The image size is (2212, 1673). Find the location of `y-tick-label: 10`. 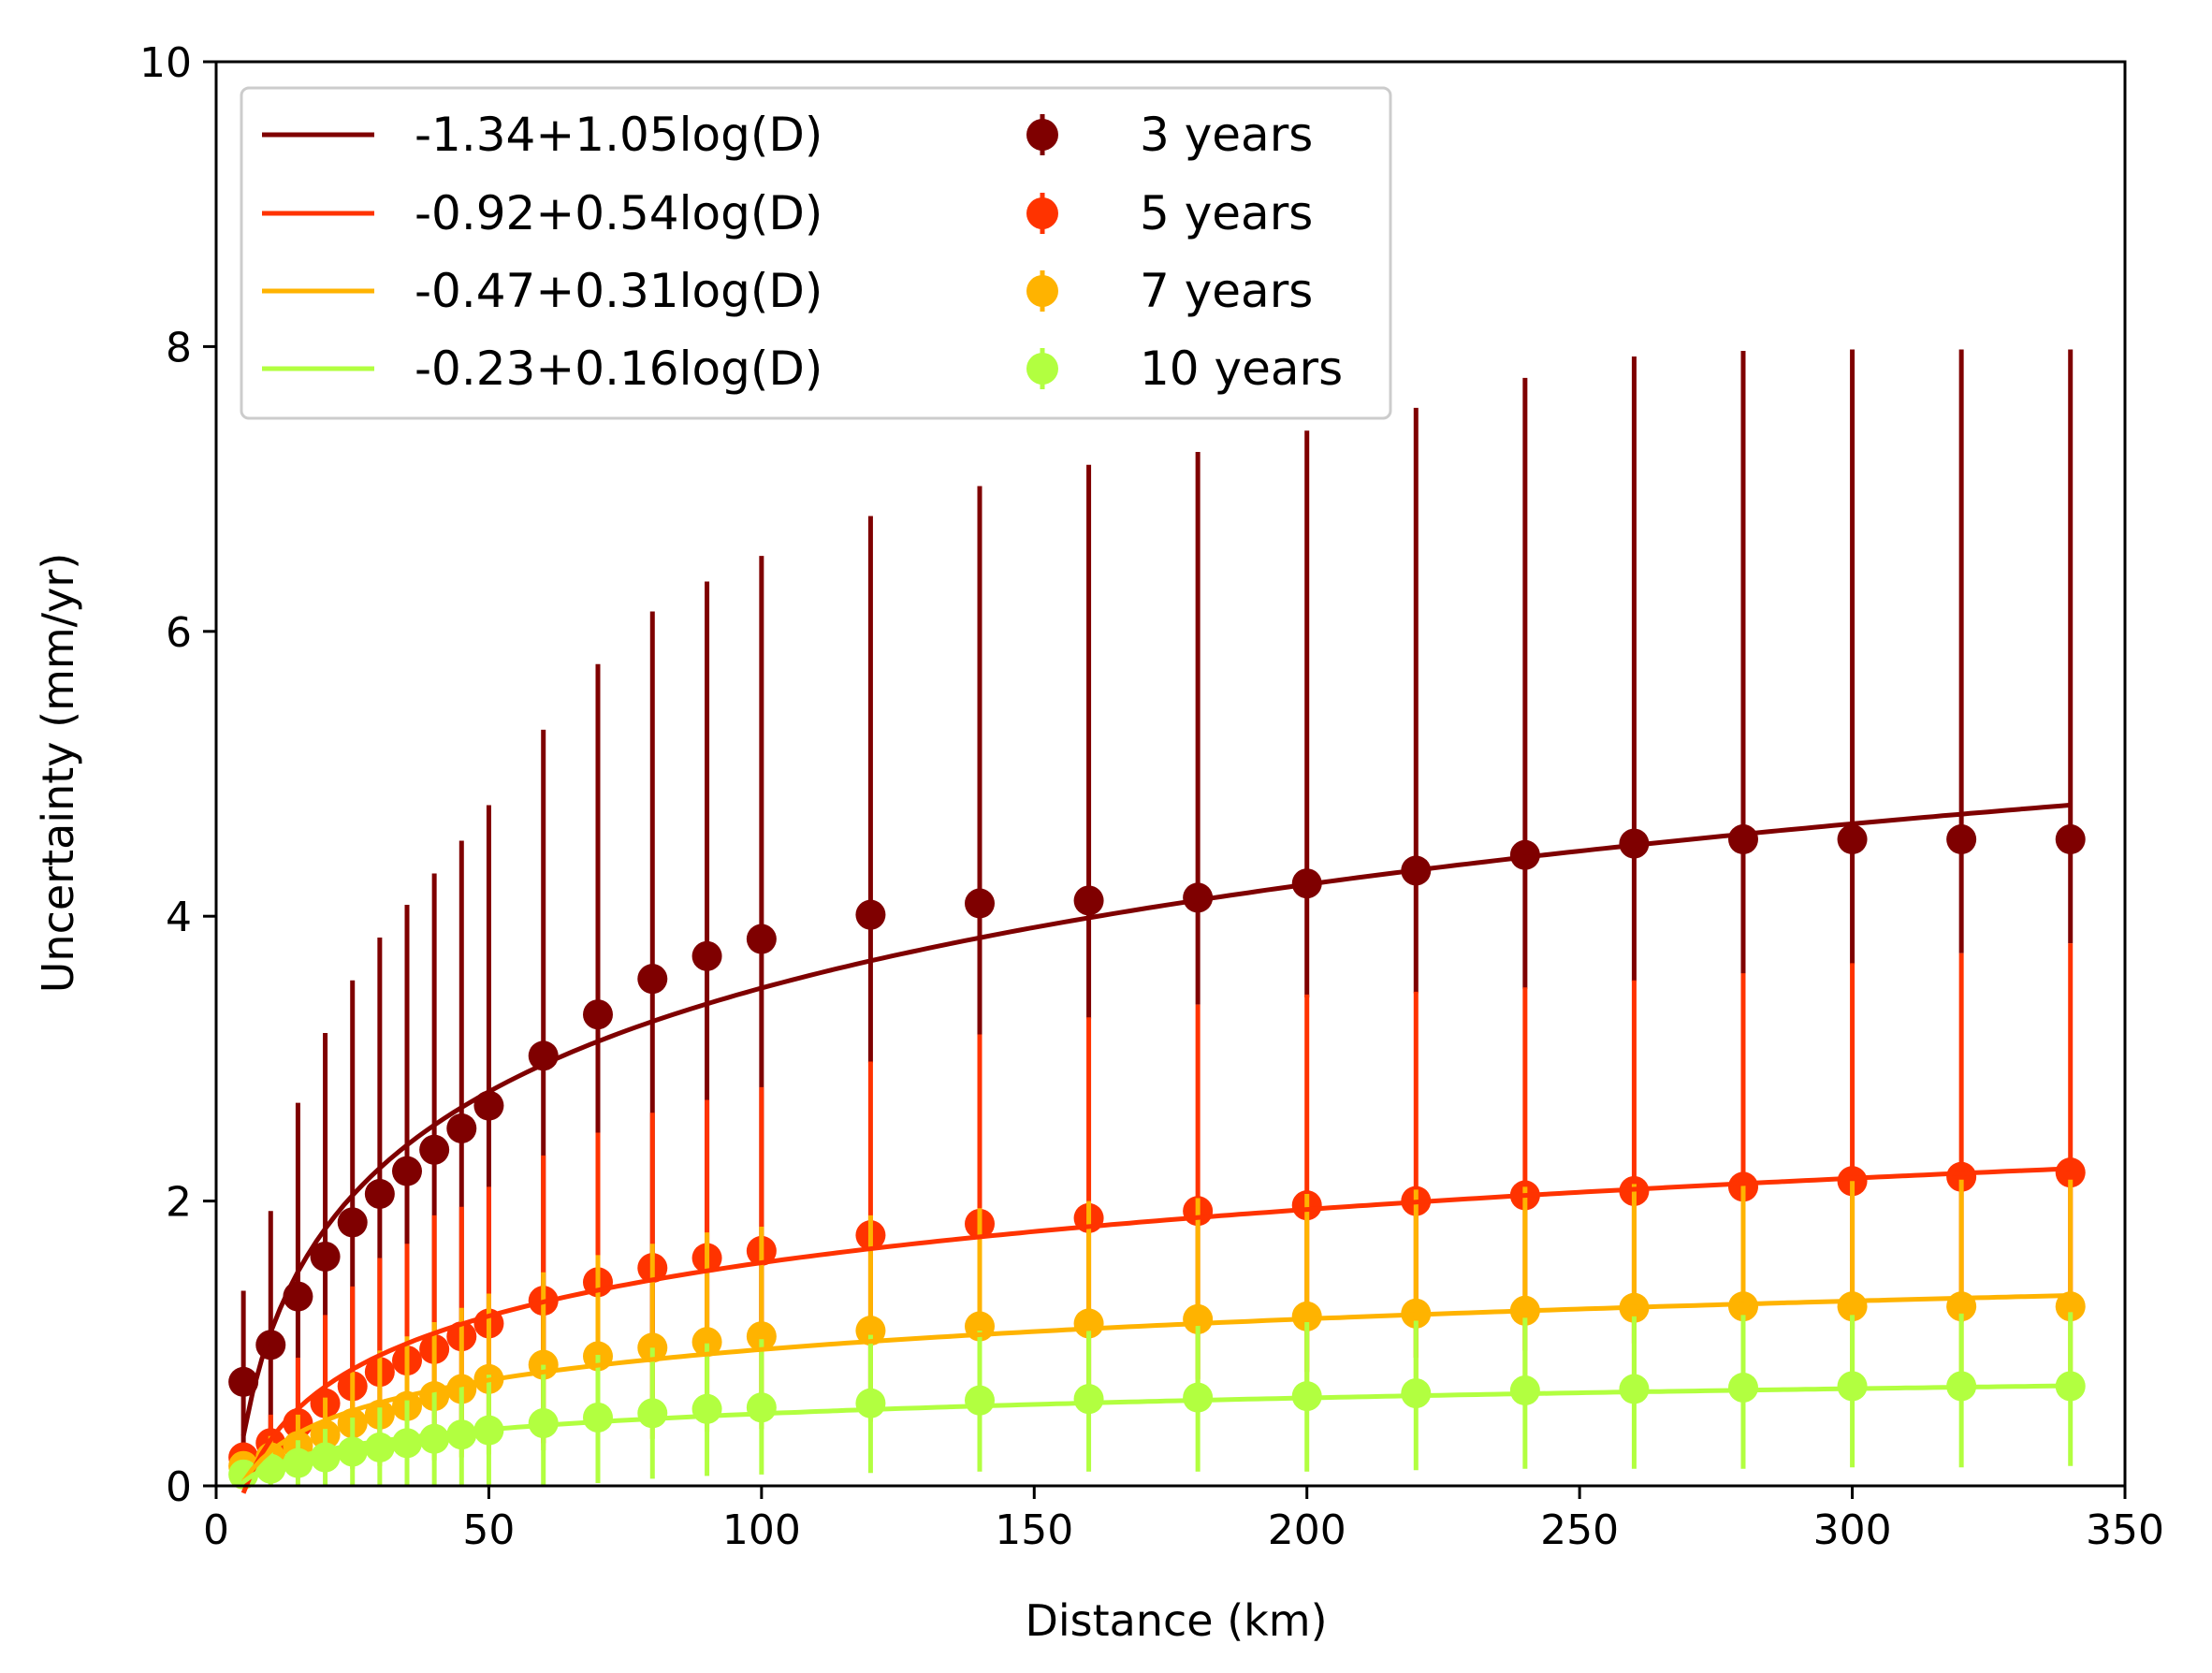

y-tick-label: 10 is located at coordinates (165, 63).